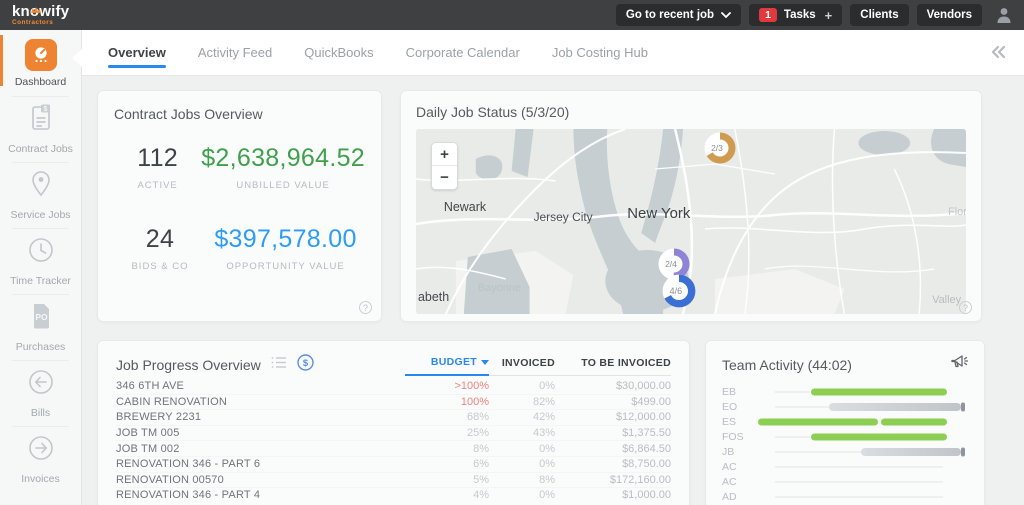 Image resolution: width=1024 pixels, height=505 pixels. What do you see at coordinates (188, 495) in the screenshot?
I see `job-name: RENOVATION 346 - PART 4` at bounding box center [188, 495].